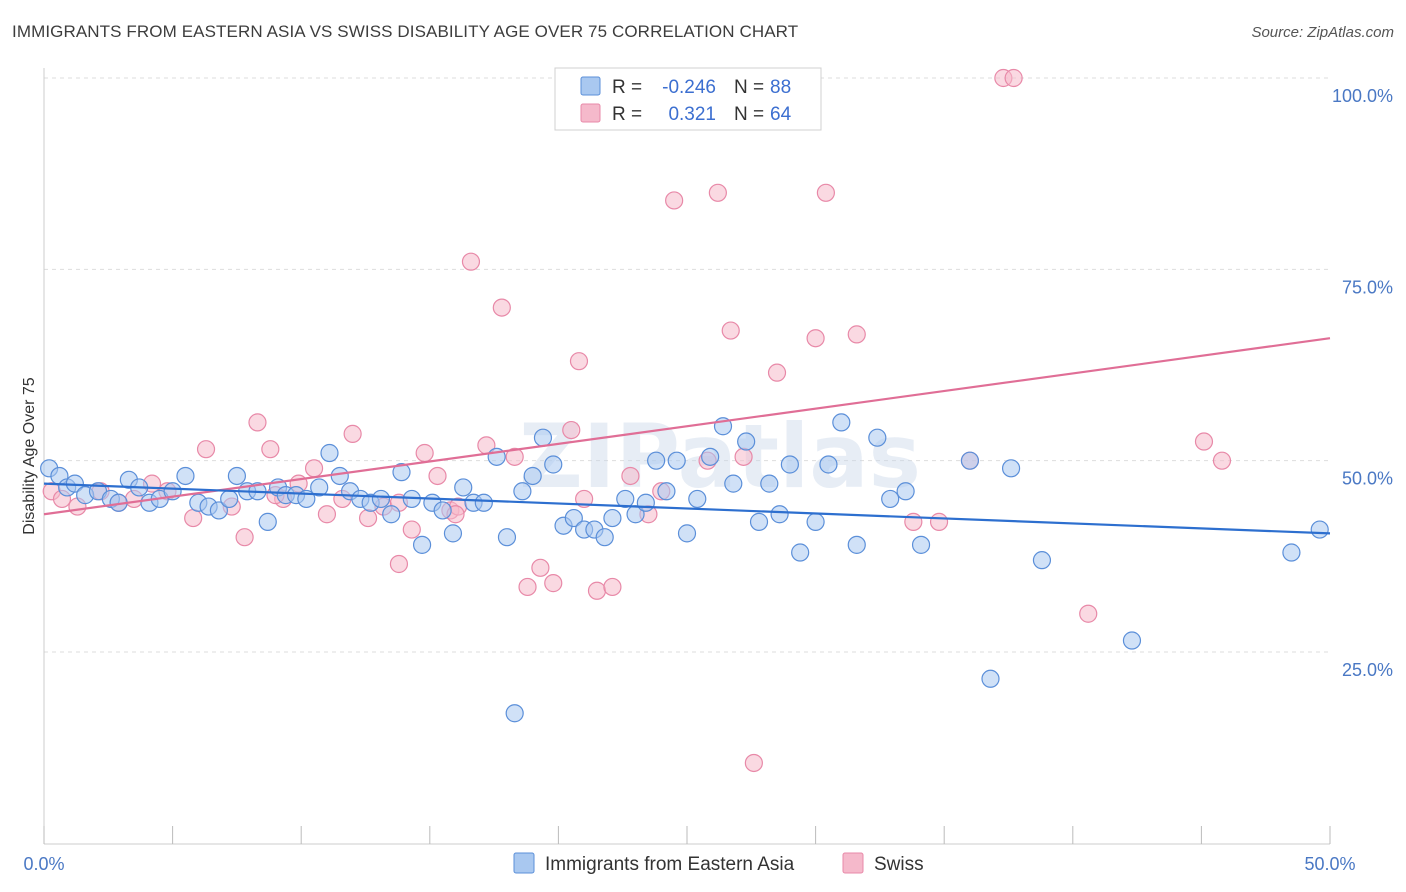 This screenshot has height=892, width=1406. I want to click on y-tick-label-50: 50.0%, so click(1367, 479).